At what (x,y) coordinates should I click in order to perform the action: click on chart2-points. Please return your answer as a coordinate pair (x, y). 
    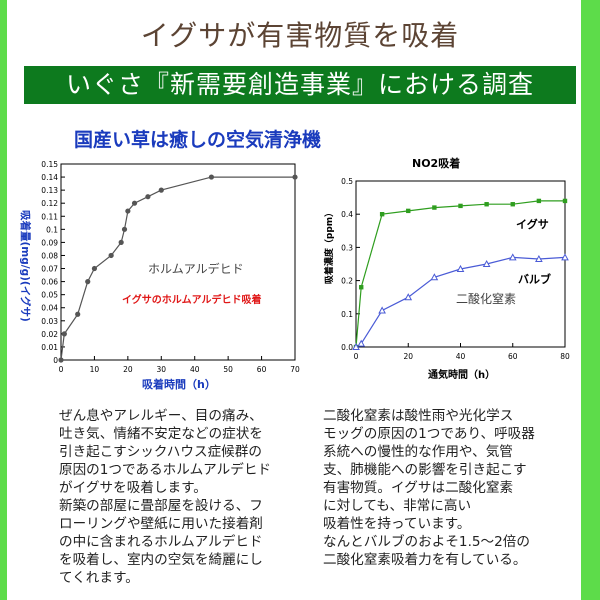
    Looking at the image, I should click on (460, 274).